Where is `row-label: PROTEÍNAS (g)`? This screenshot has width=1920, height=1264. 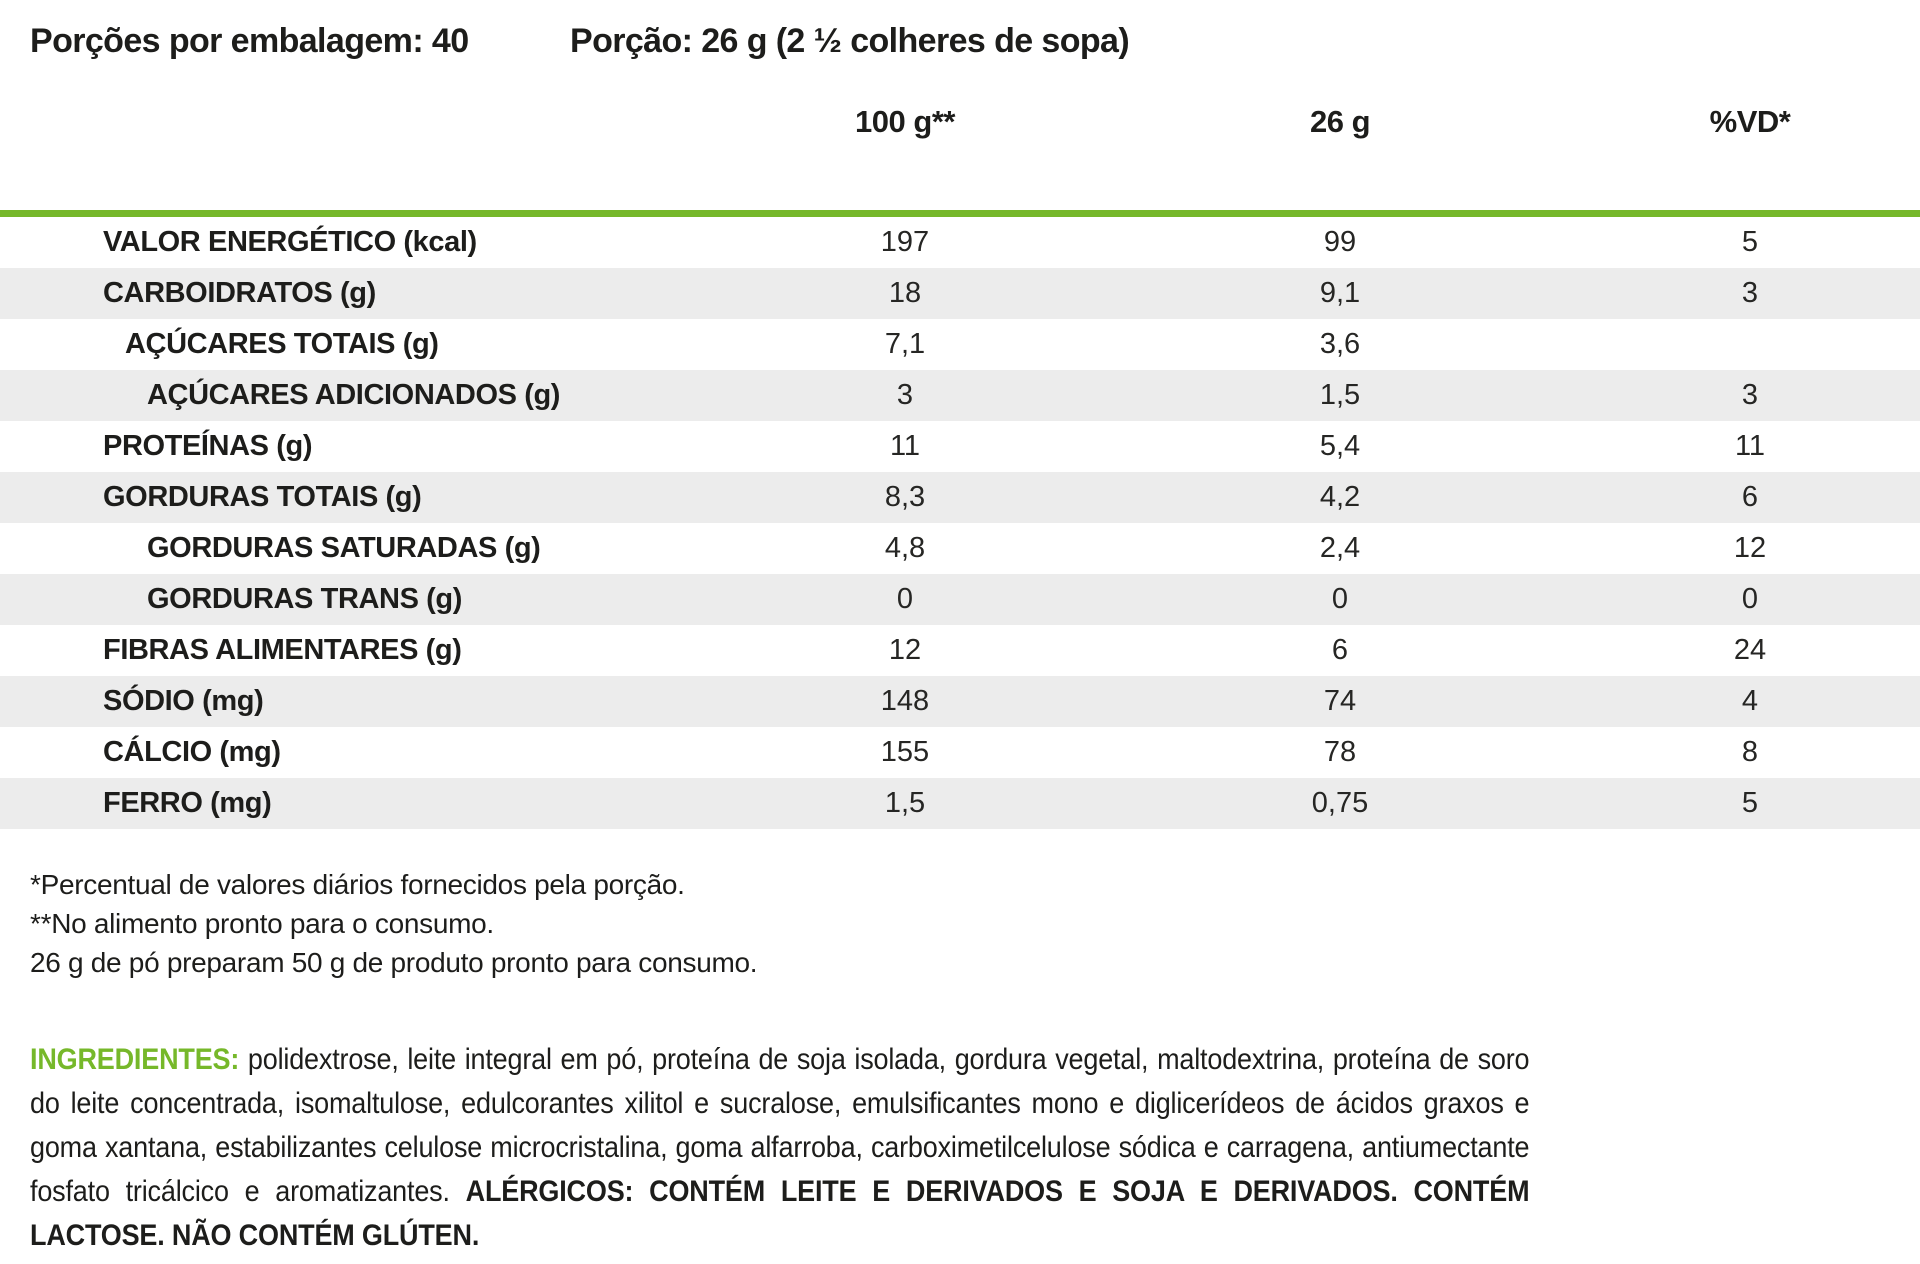
row-label: PROTEÍNAS (g) is located at coordinates (208, 446).